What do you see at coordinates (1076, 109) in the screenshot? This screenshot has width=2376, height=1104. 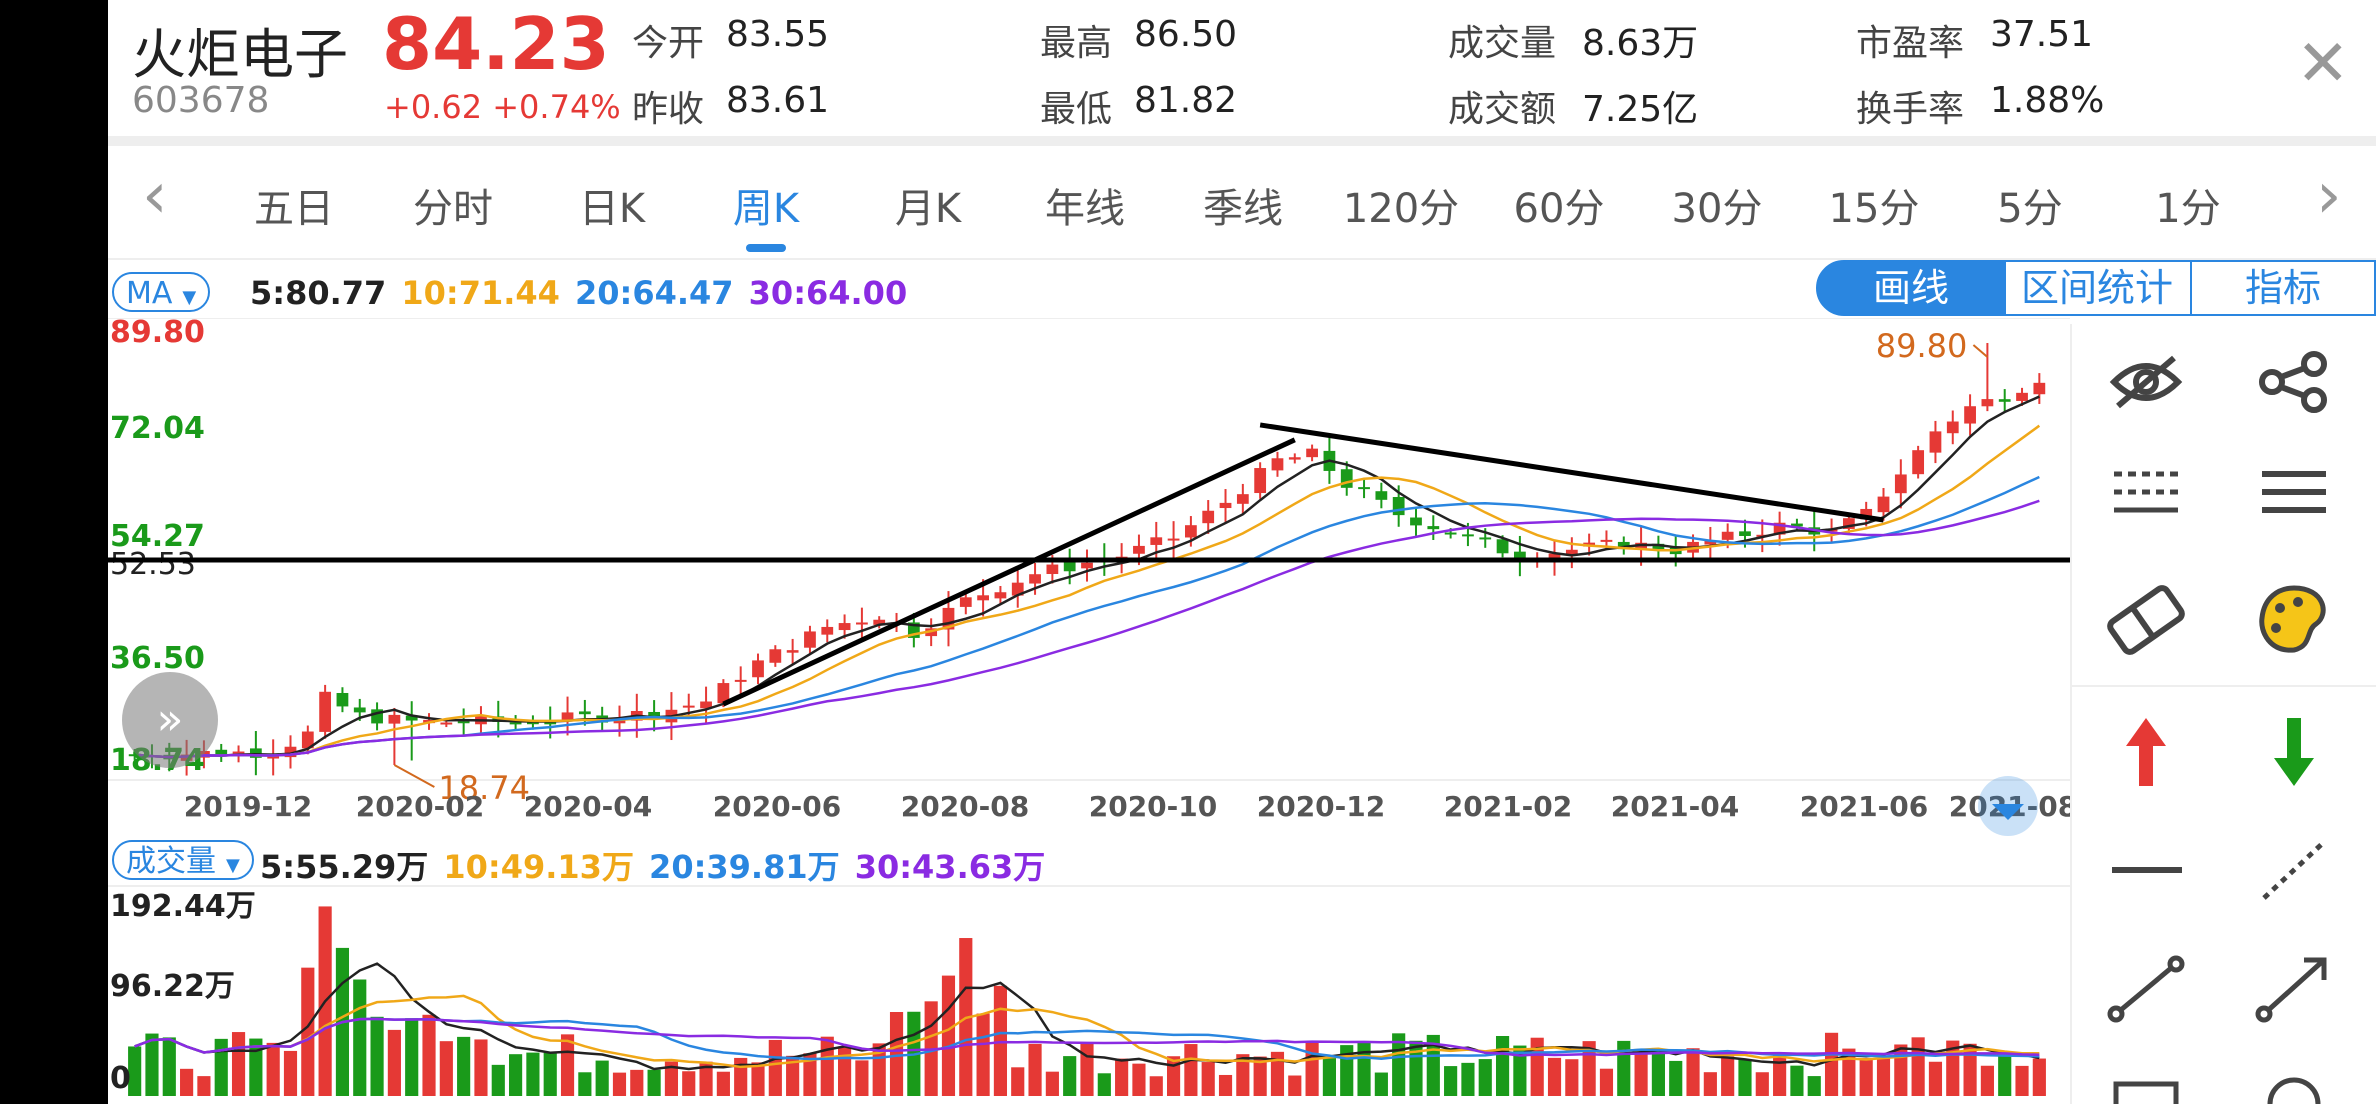 I see `low-label: 最低` at bounding box center [1076, 109].